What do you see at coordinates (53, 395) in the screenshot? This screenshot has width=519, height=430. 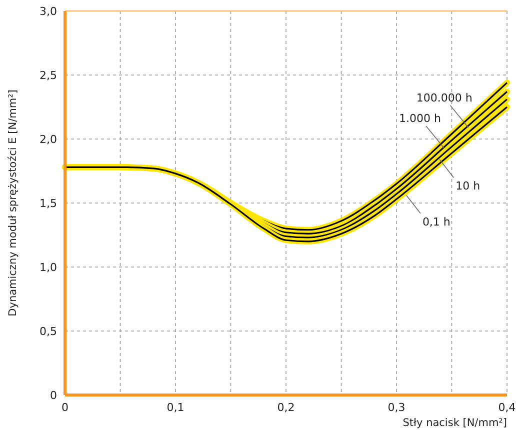 I see `y-tick-label: 0` at bounding box center [53, 395].